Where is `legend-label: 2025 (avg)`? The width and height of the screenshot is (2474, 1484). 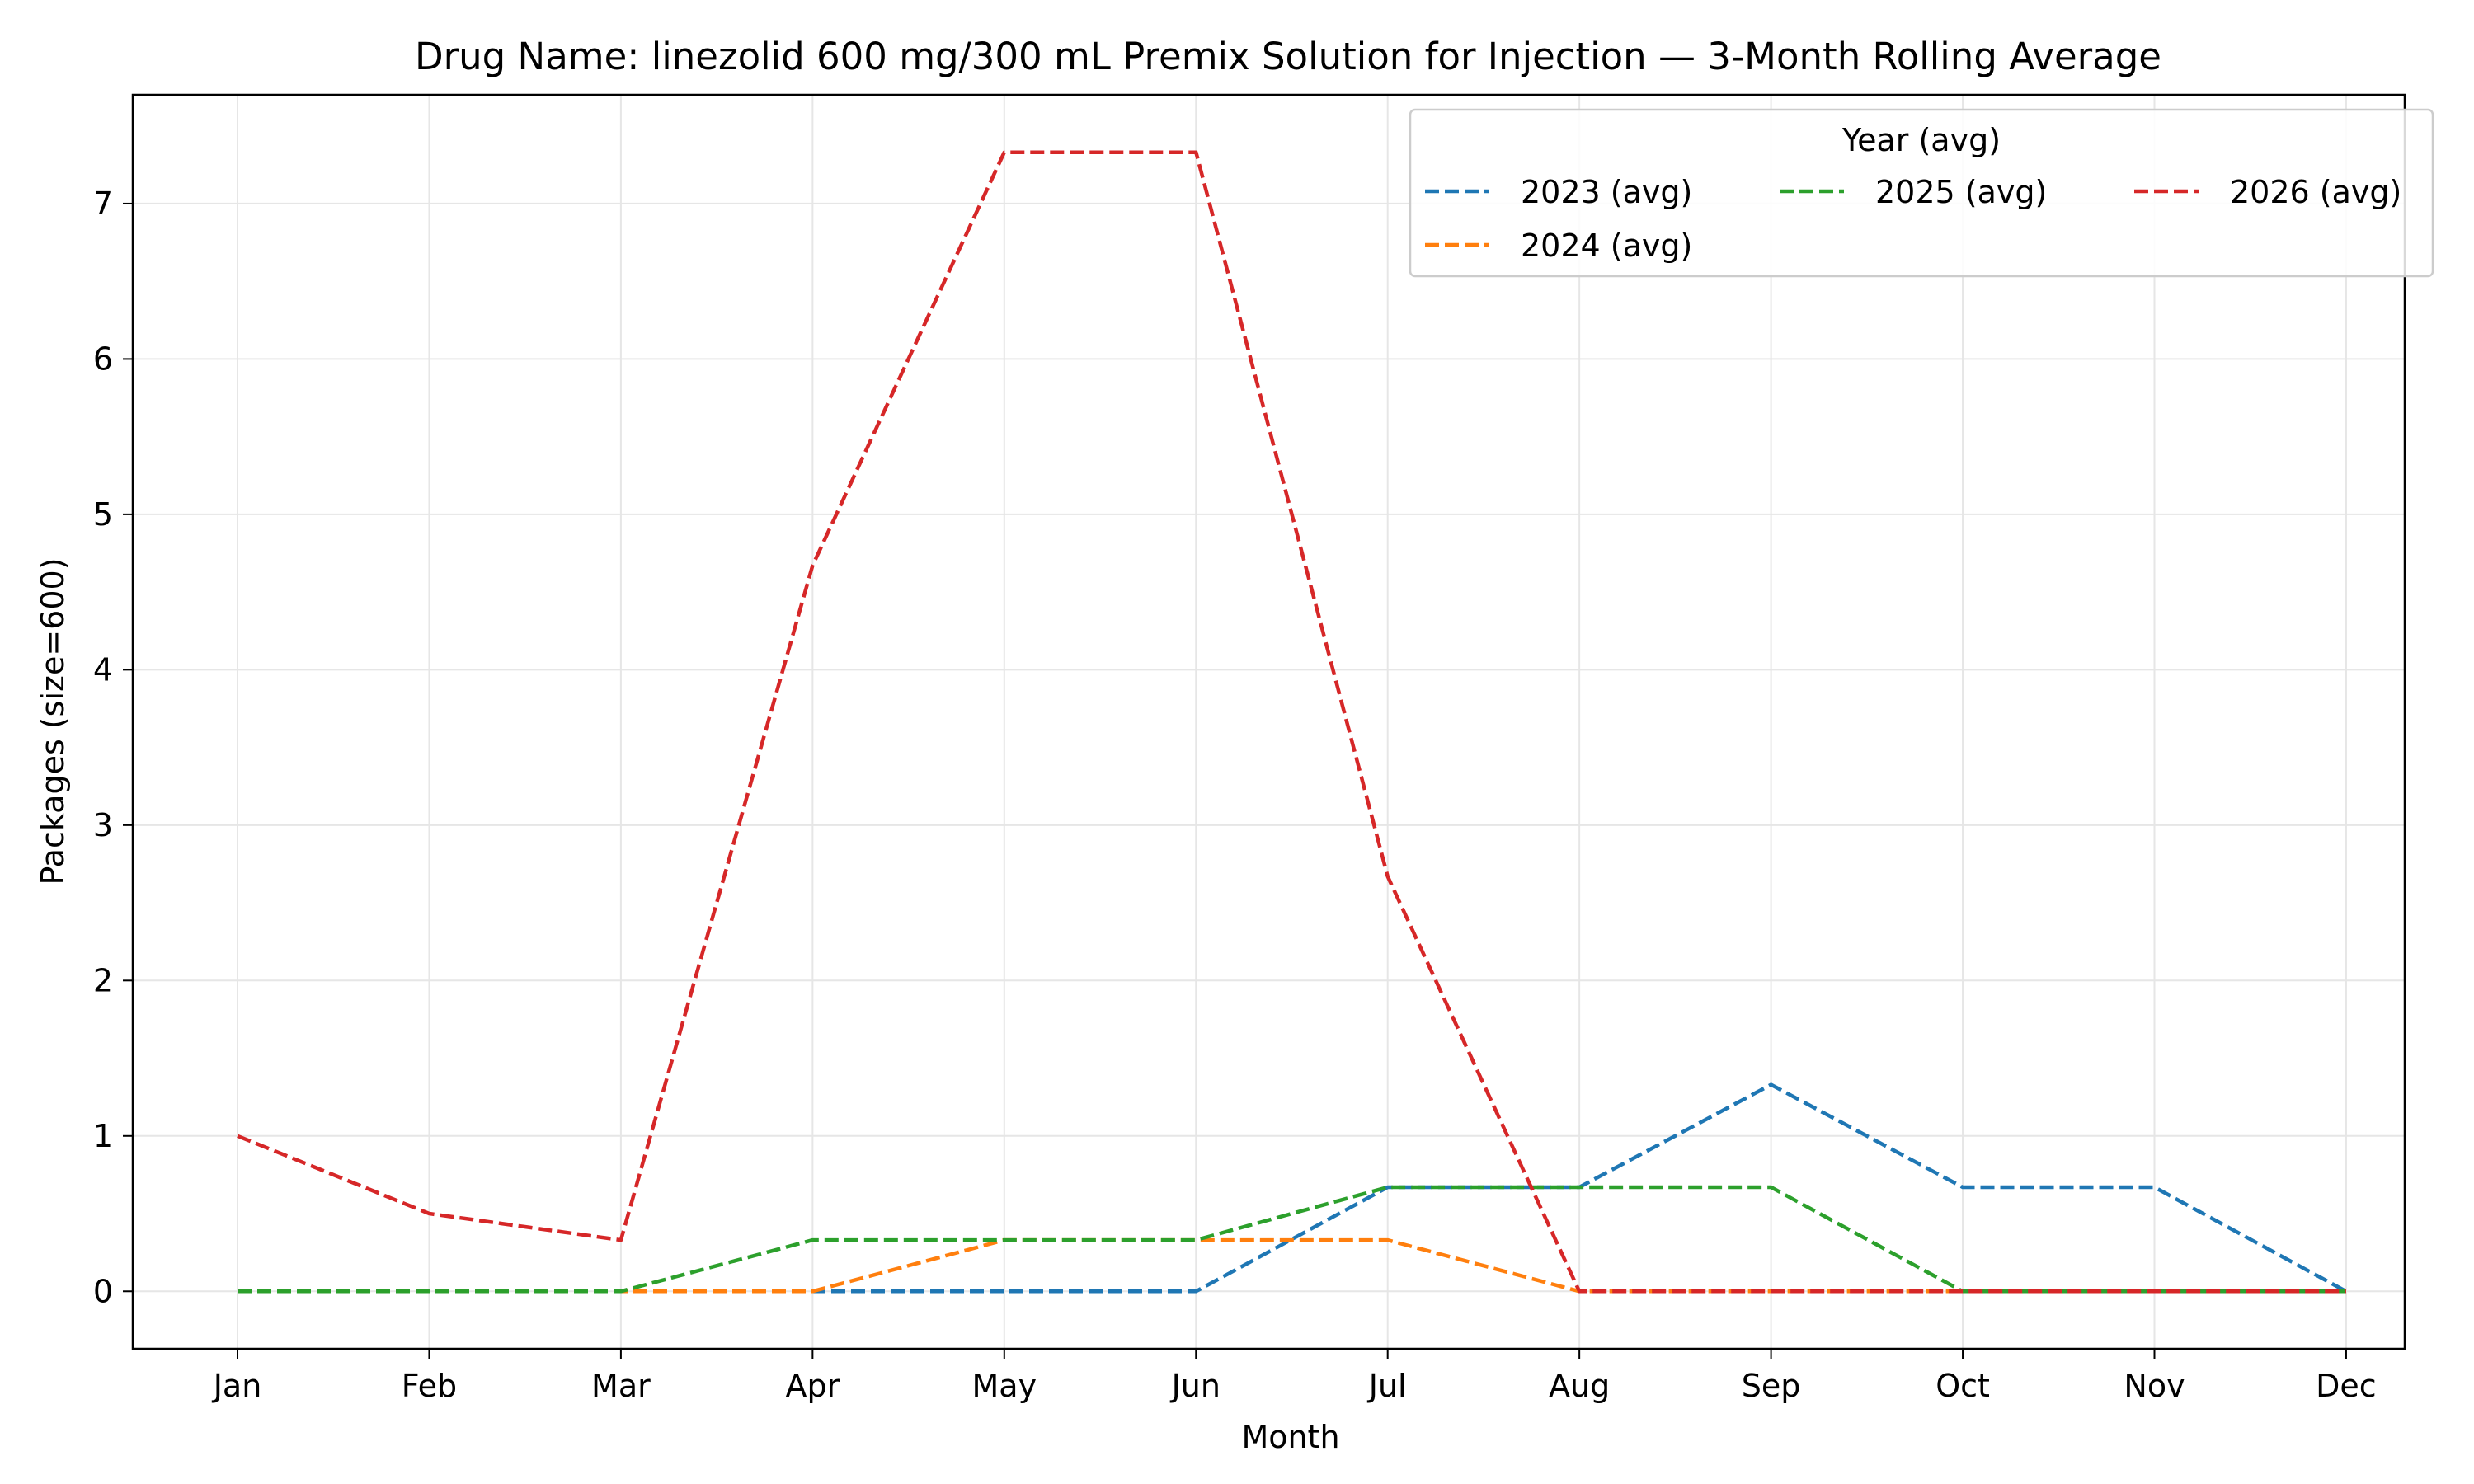
legend-label: 2025 (avg) is located at coordinates (1961, 192).